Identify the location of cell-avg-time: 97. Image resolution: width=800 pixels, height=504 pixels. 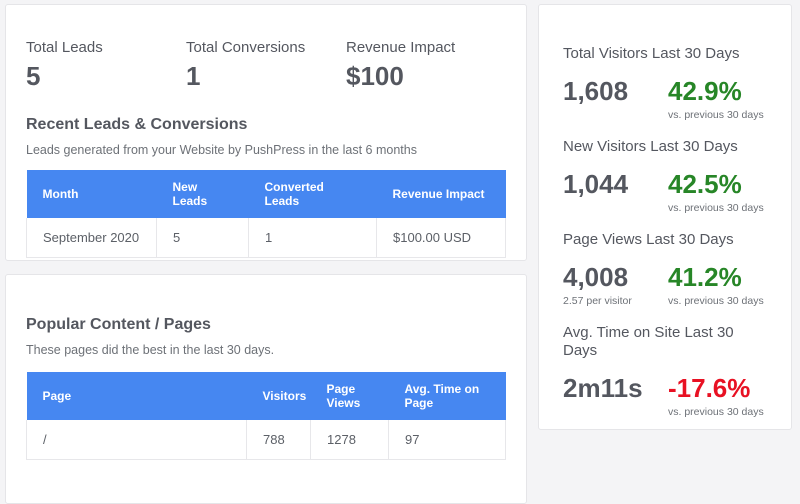
(447, 440).